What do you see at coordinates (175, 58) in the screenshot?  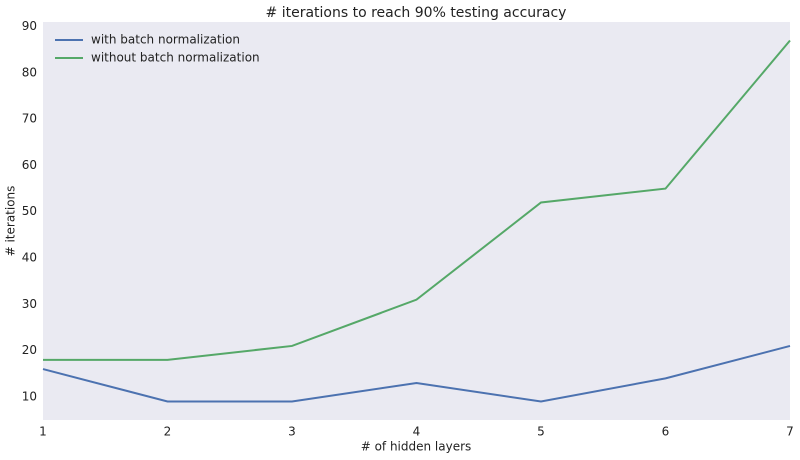 I see `legend-label: without batch normalization` at bounding box center [175, 58].